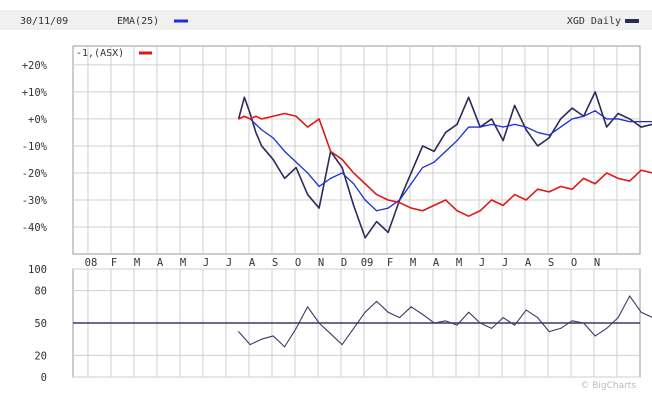 This screenshot has height=407, width=652. Describe the element at coordinates (40, 292) in the screenshot. I see `y-tick-label: 80` at that location.